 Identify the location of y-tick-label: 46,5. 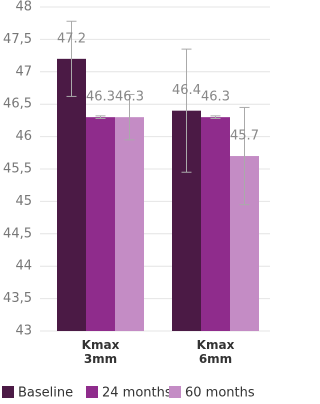
(17, 104).